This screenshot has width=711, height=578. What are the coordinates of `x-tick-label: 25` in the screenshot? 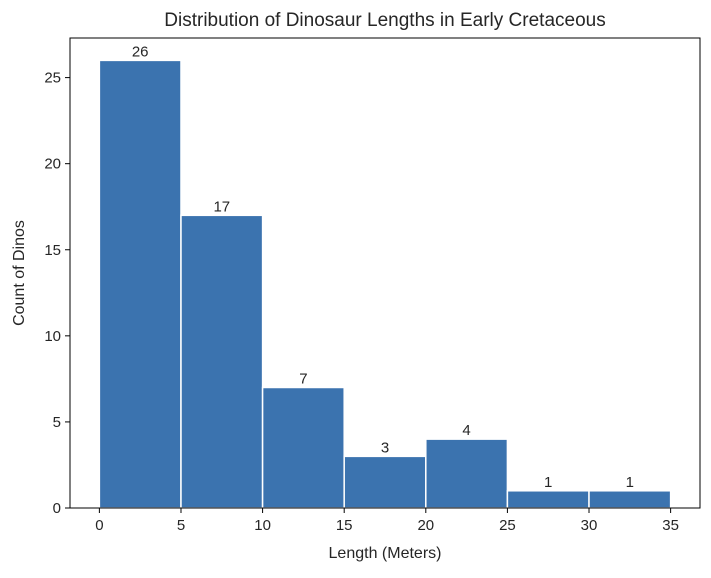 It's located at (507, 525).